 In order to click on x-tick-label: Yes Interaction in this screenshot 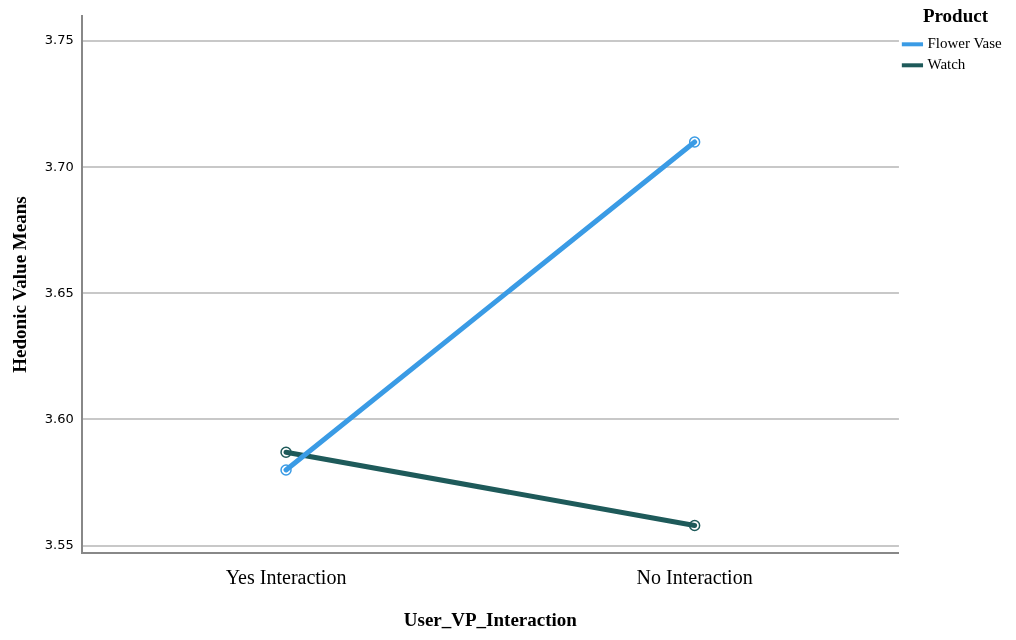, I will do `click(286, 577)`.